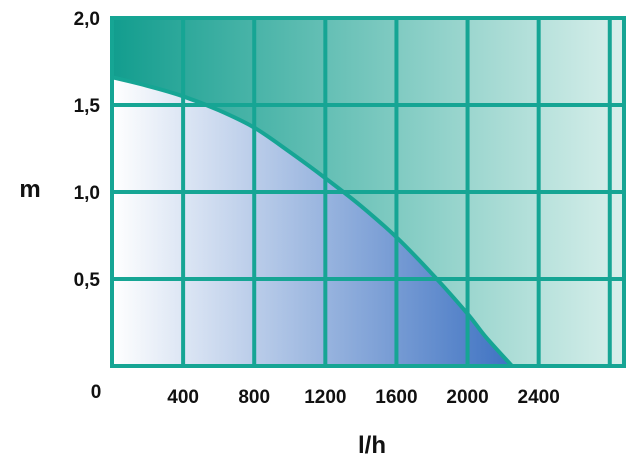 The image size is (640, 464). I want to click on y-tick-label: 2,0, so click(87, 19).